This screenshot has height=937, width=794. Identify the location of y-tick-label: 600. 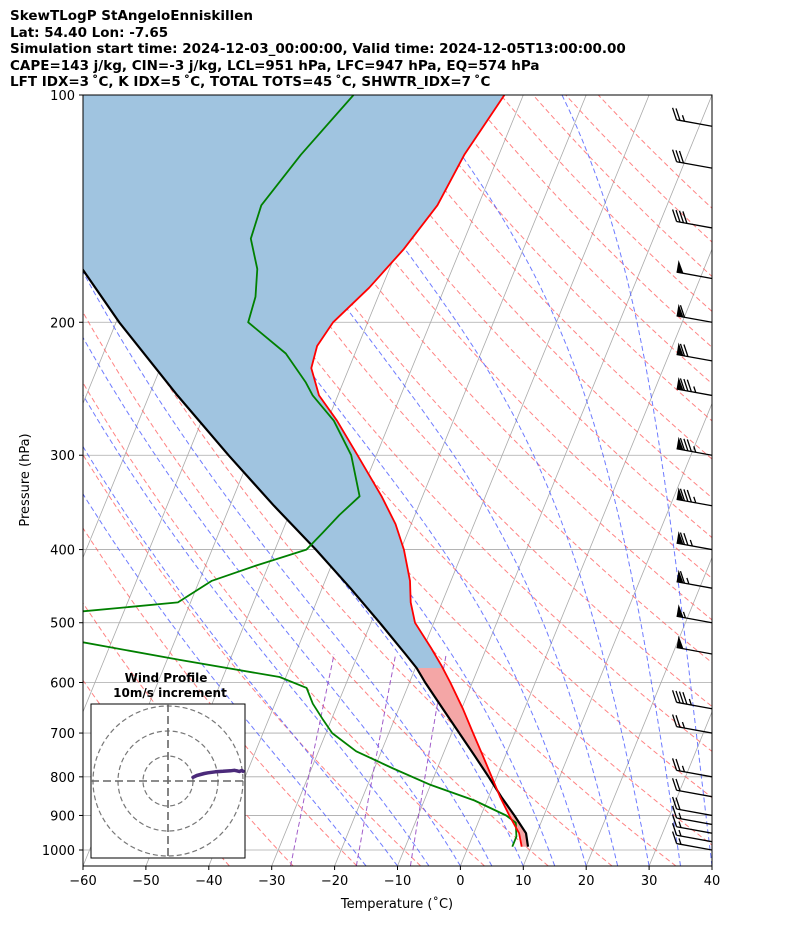
(62, 684).